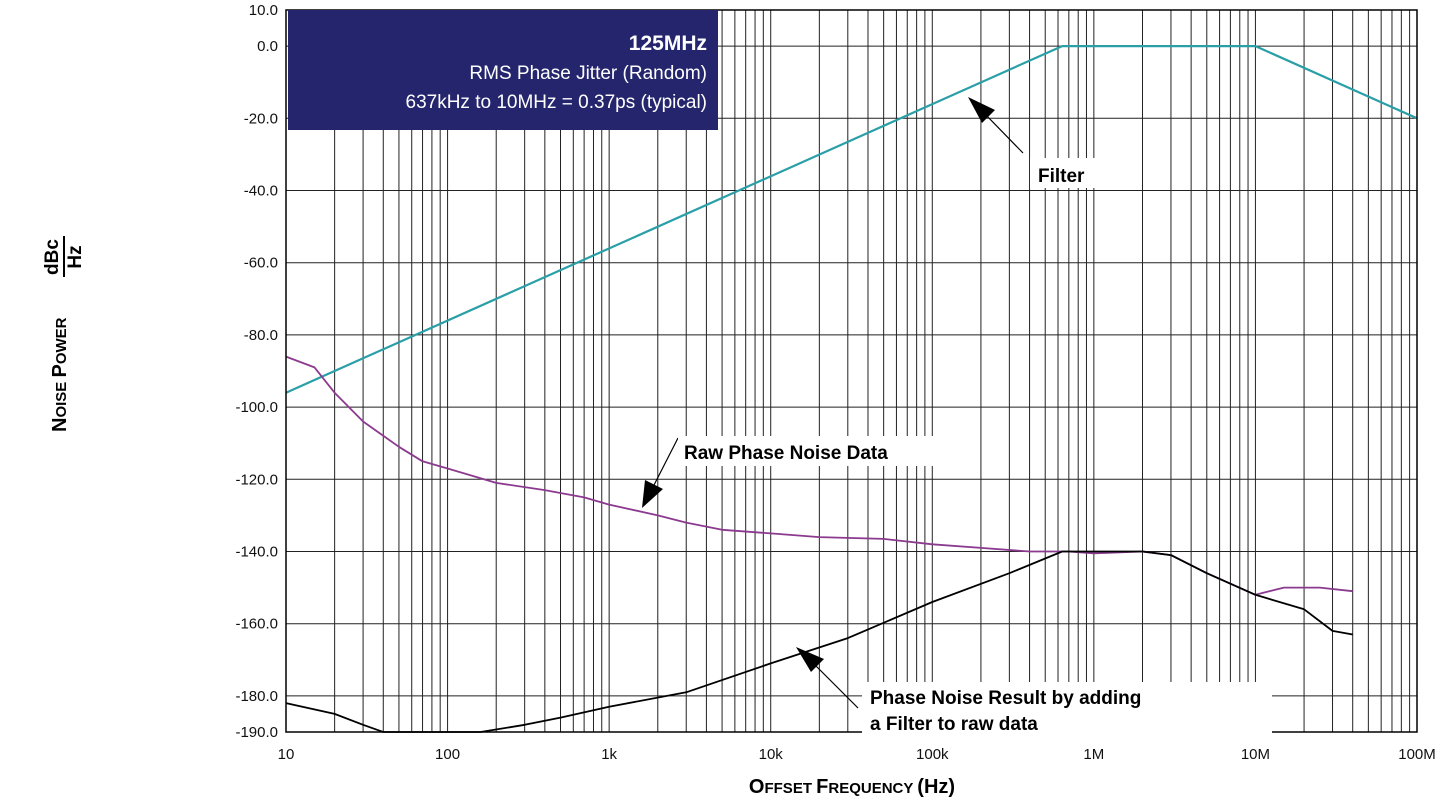  What do you see at coordinates (256, 479) in the screenshot?
I see `y-tick-label: -120.0` at bounding box center [256, 479].